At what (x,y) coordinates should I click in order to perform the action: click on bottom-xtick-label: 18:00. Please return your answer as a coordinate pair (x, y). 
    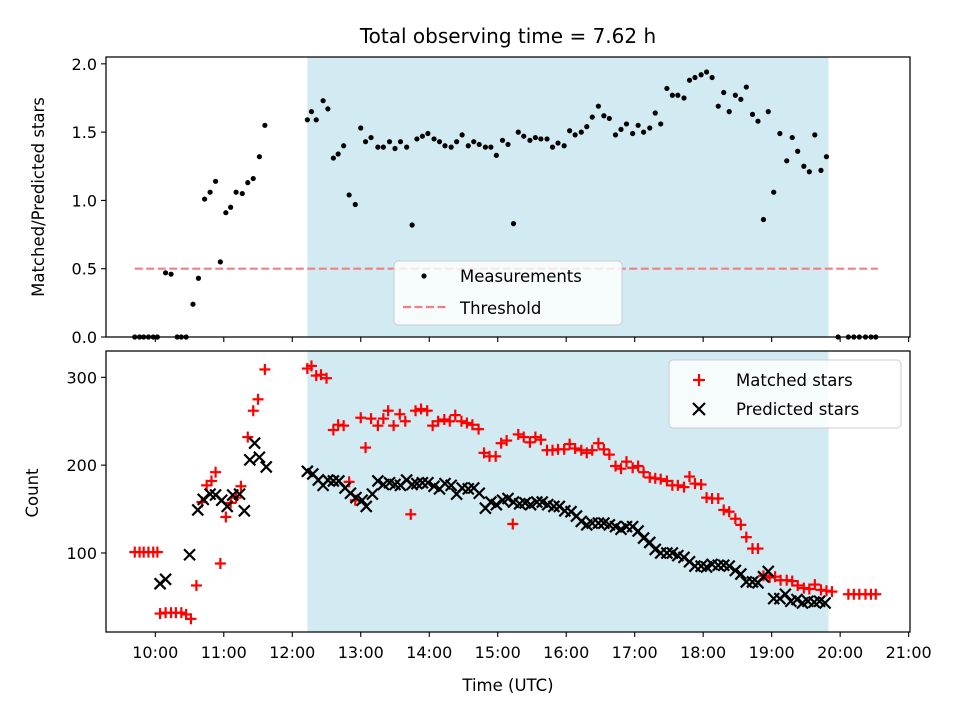
    Looking at the image, I should click on (703, 652).